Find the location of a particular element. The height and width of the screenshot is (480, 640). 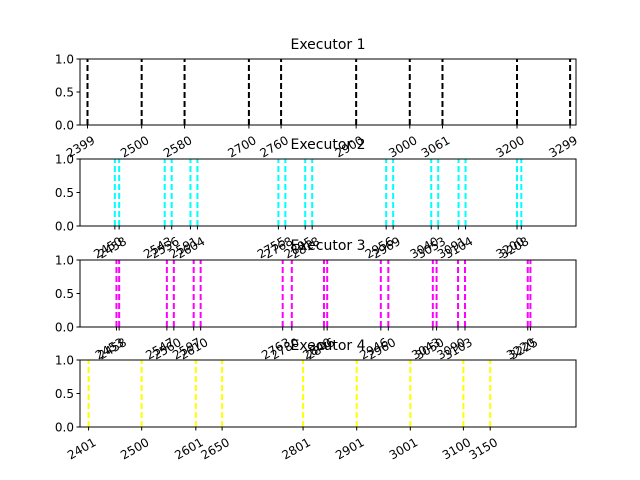

x-tick-label: 2401 is located at coordinates (81, 448).